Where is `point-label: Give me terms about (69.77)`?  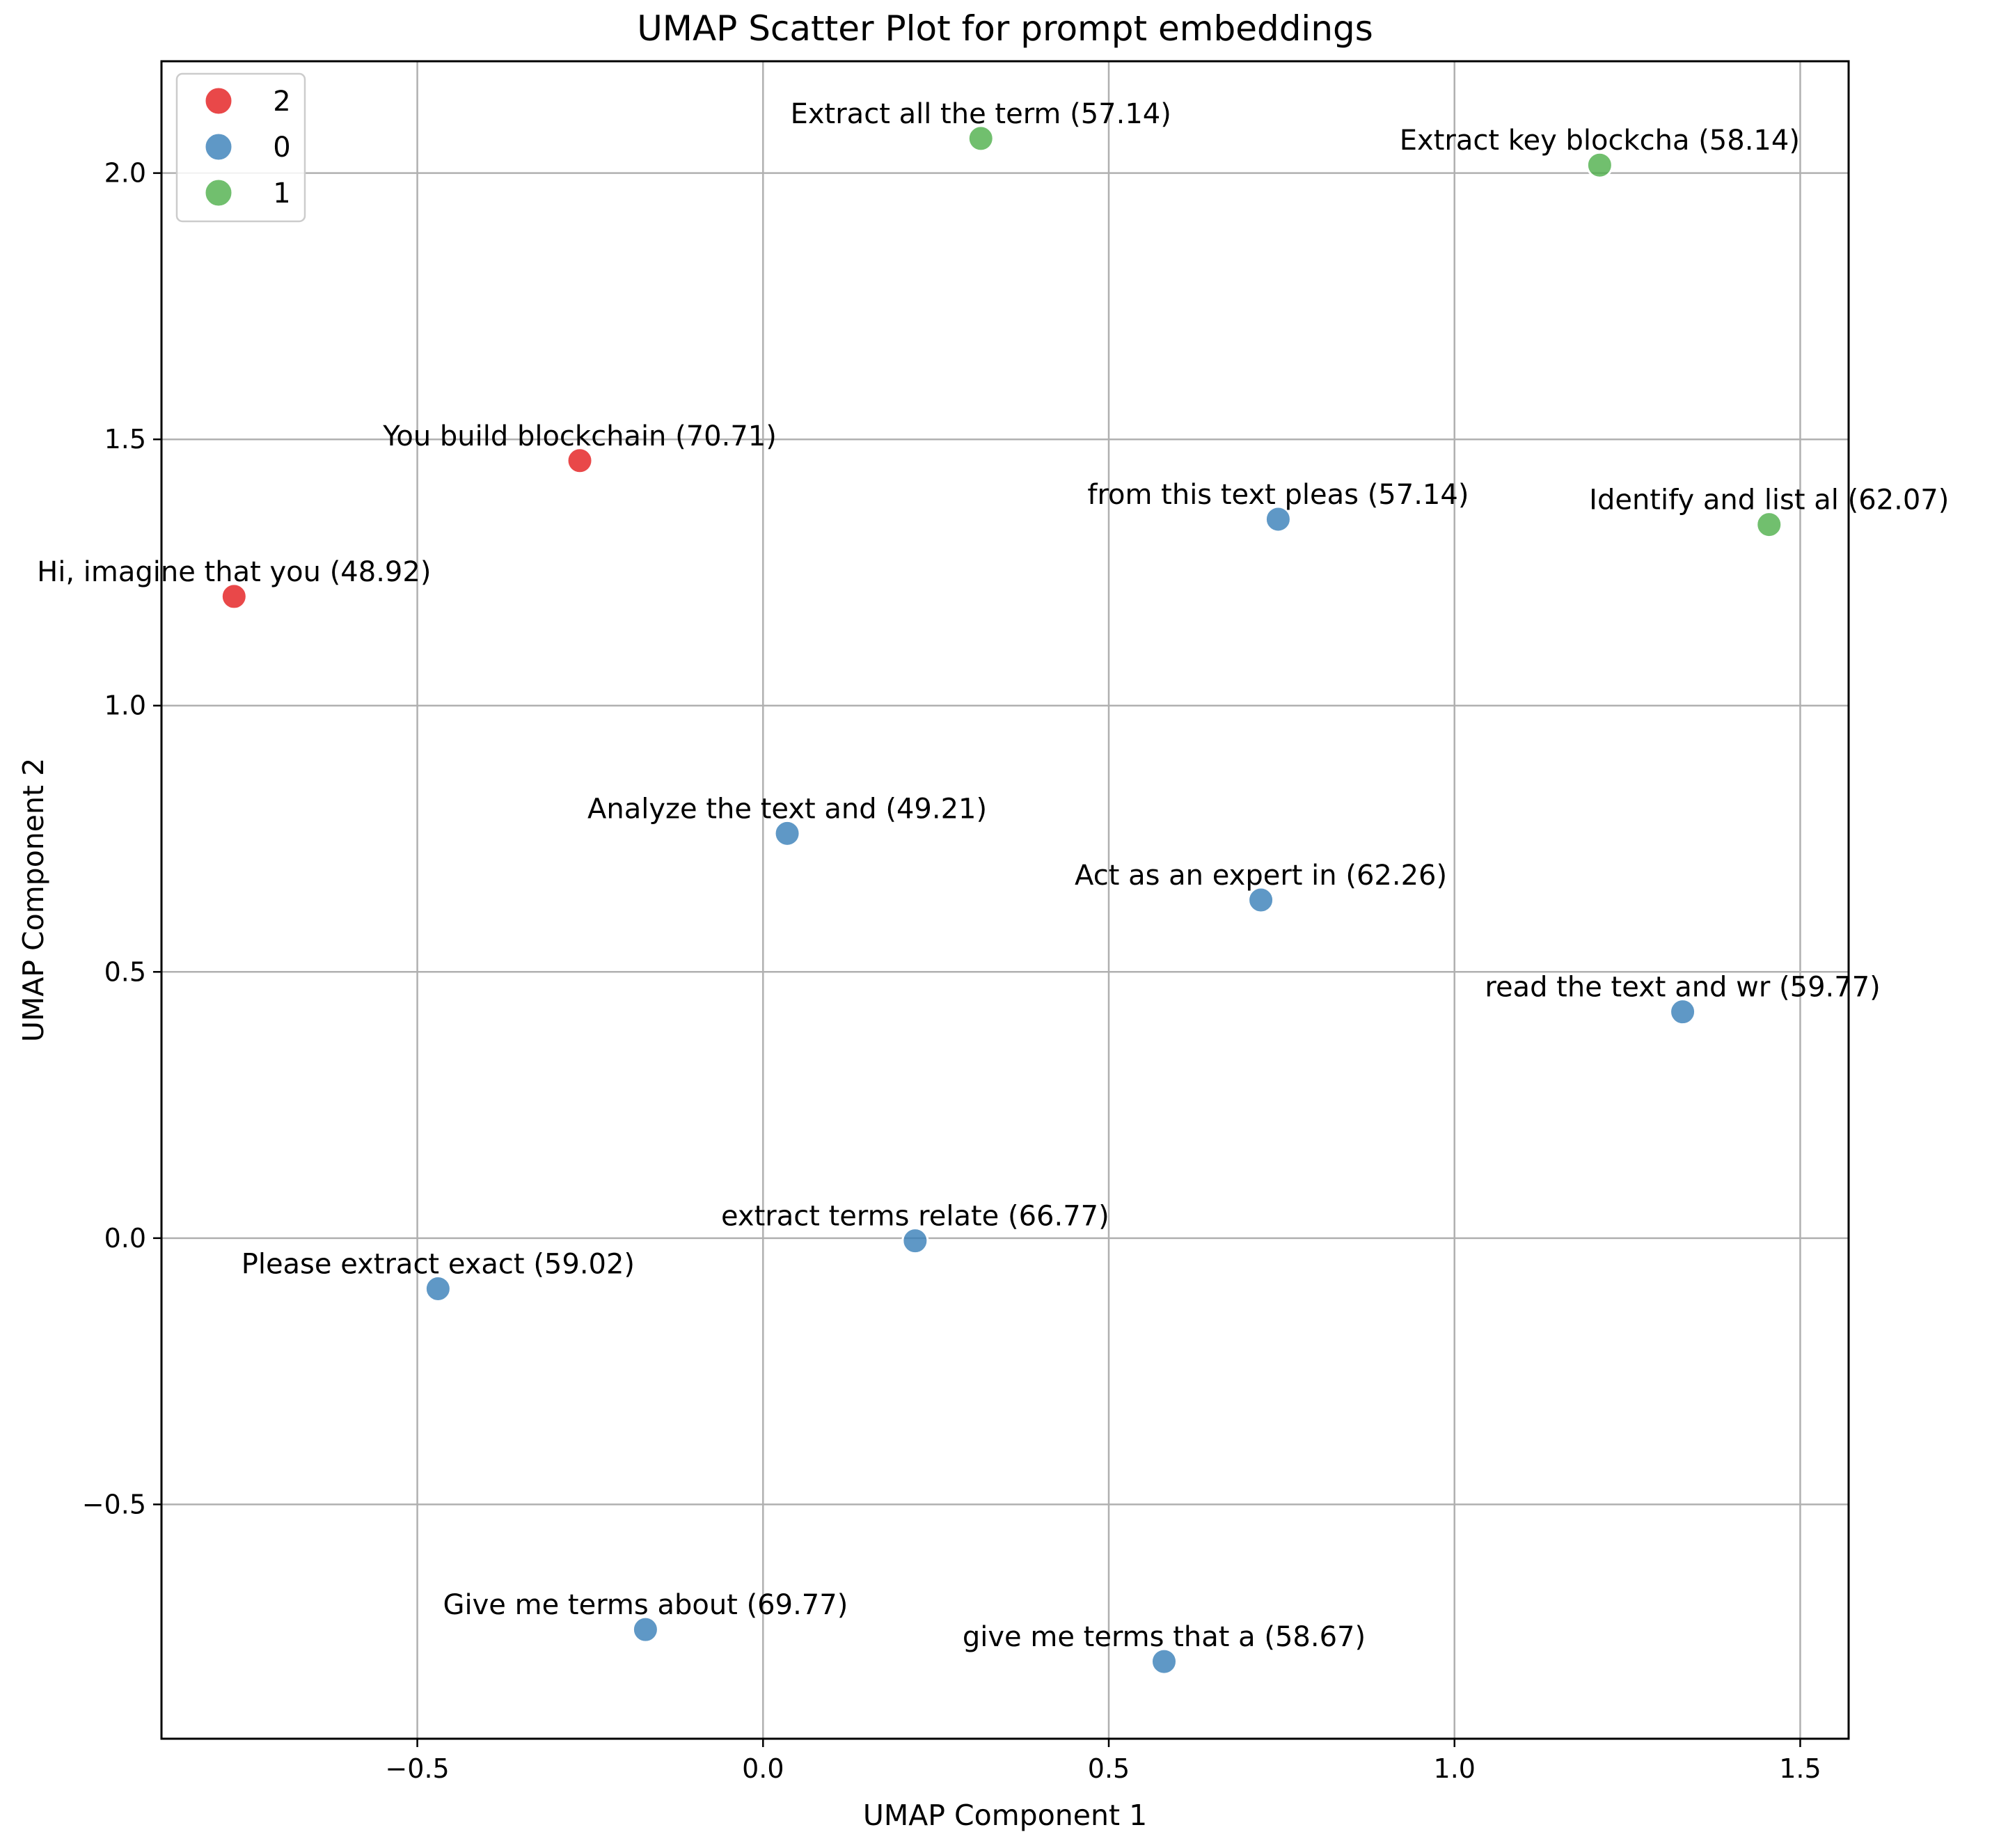 point-label: Give me terms about (69.77) is located at coordinates (645, 1605).